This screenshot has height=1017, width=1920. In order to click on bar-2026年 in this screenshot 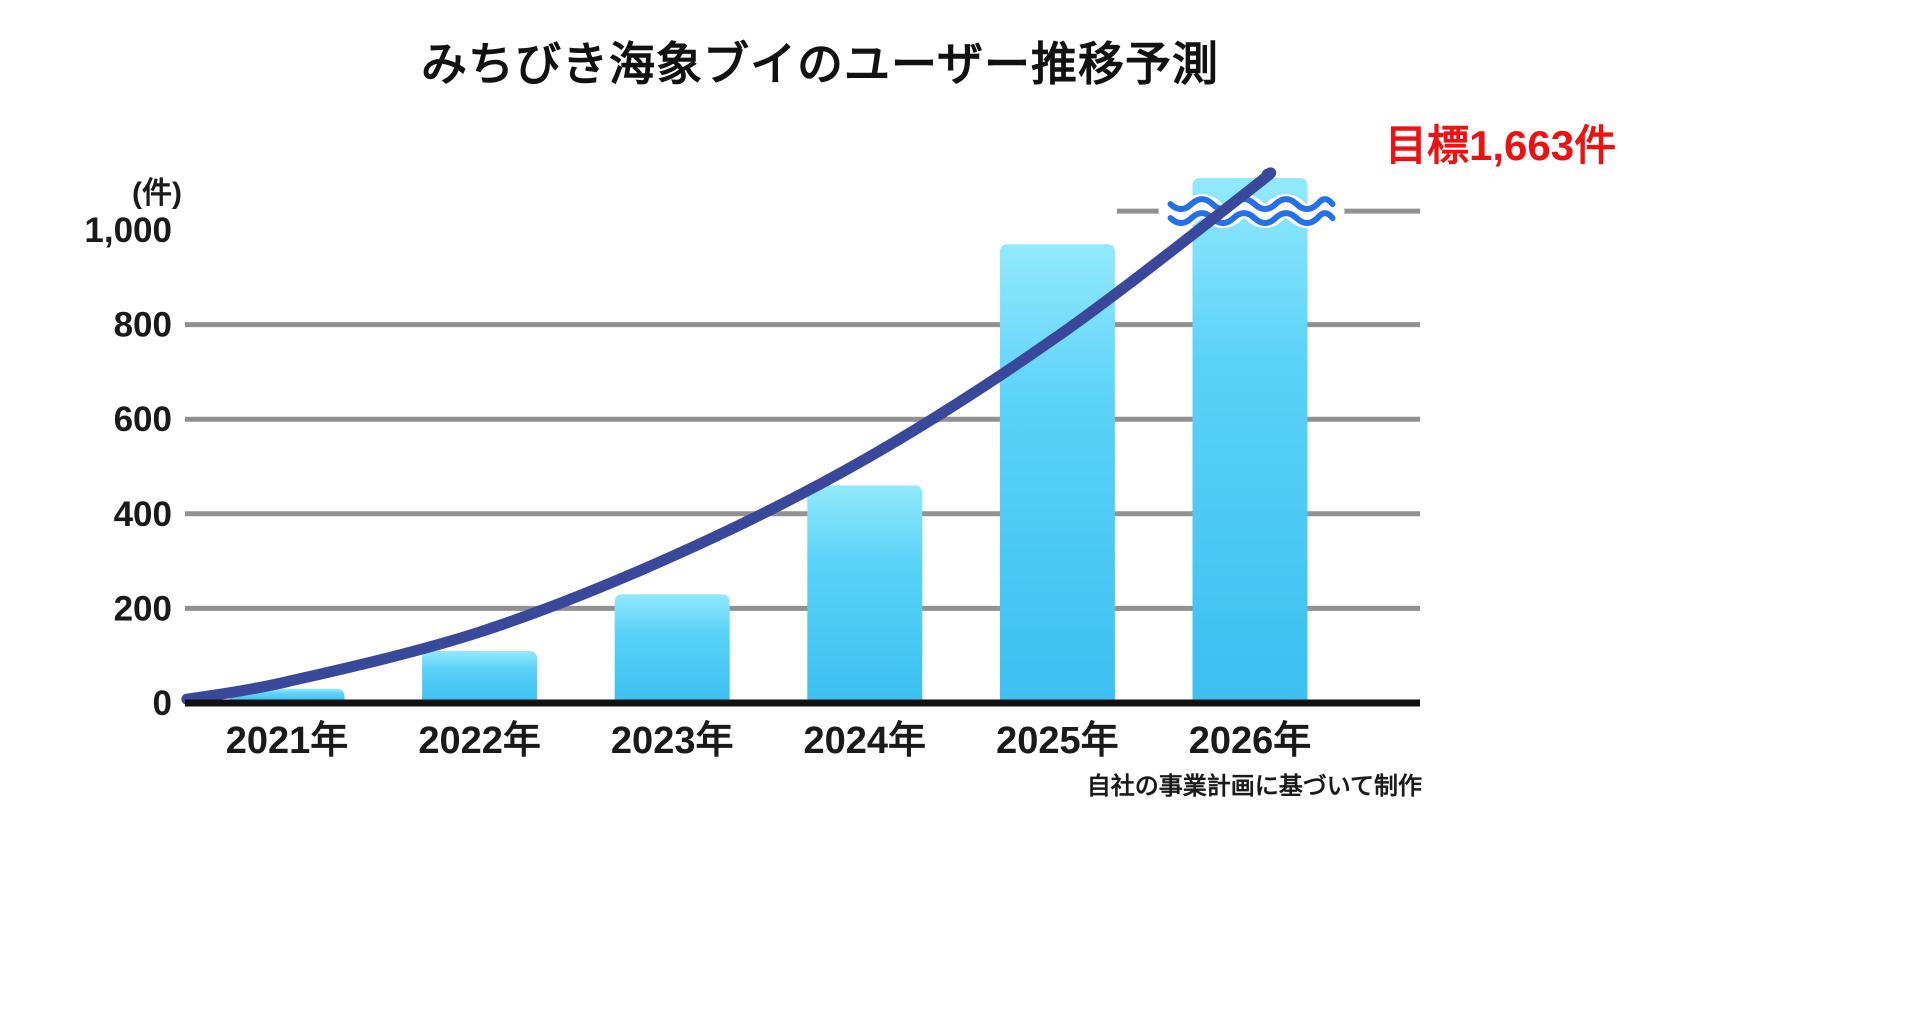, I will do `click(1250, 440)`.